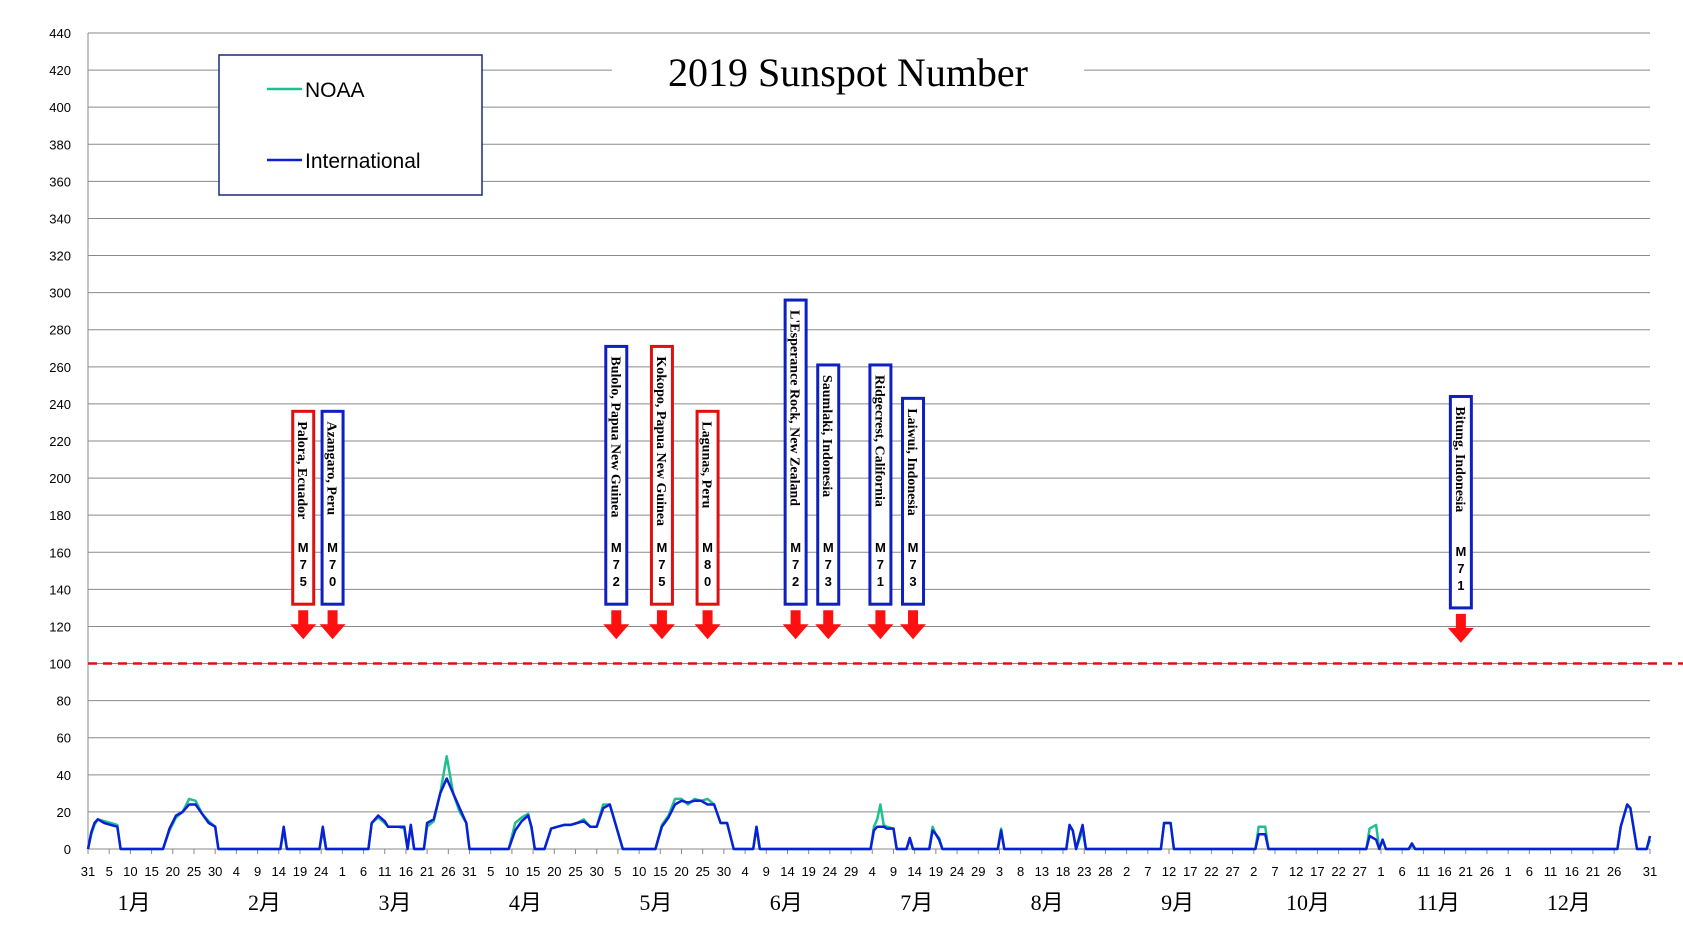 The image size is (1683, 948). What do you see at coordinates (60, 404) in the screenshot?
I see `y-tick-label: 240` at bounding box center [60, 404].